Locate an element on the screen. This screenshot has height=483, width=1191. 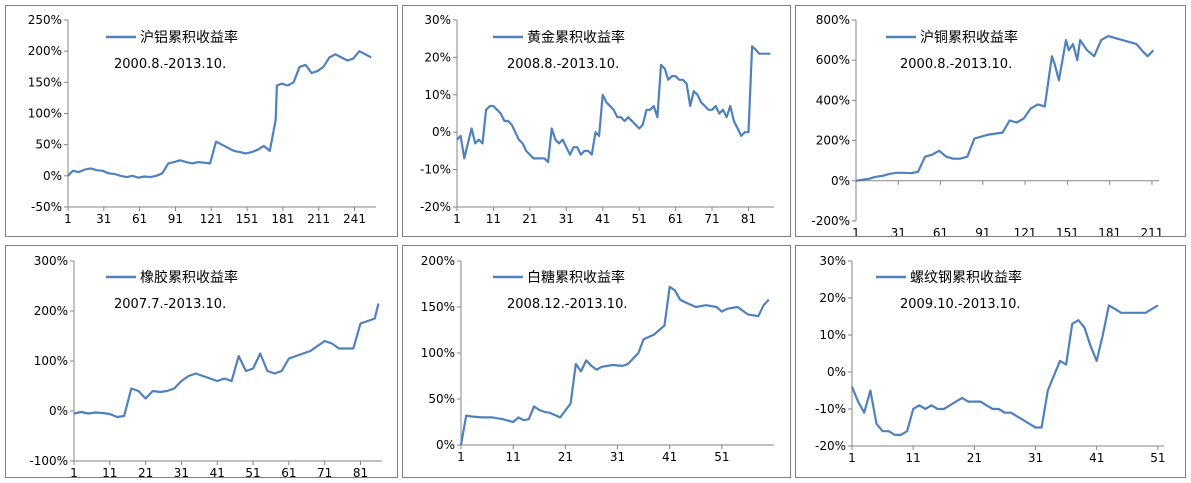
legend-label: 沪铝累积收益率 is located at coordinates (189, 37).